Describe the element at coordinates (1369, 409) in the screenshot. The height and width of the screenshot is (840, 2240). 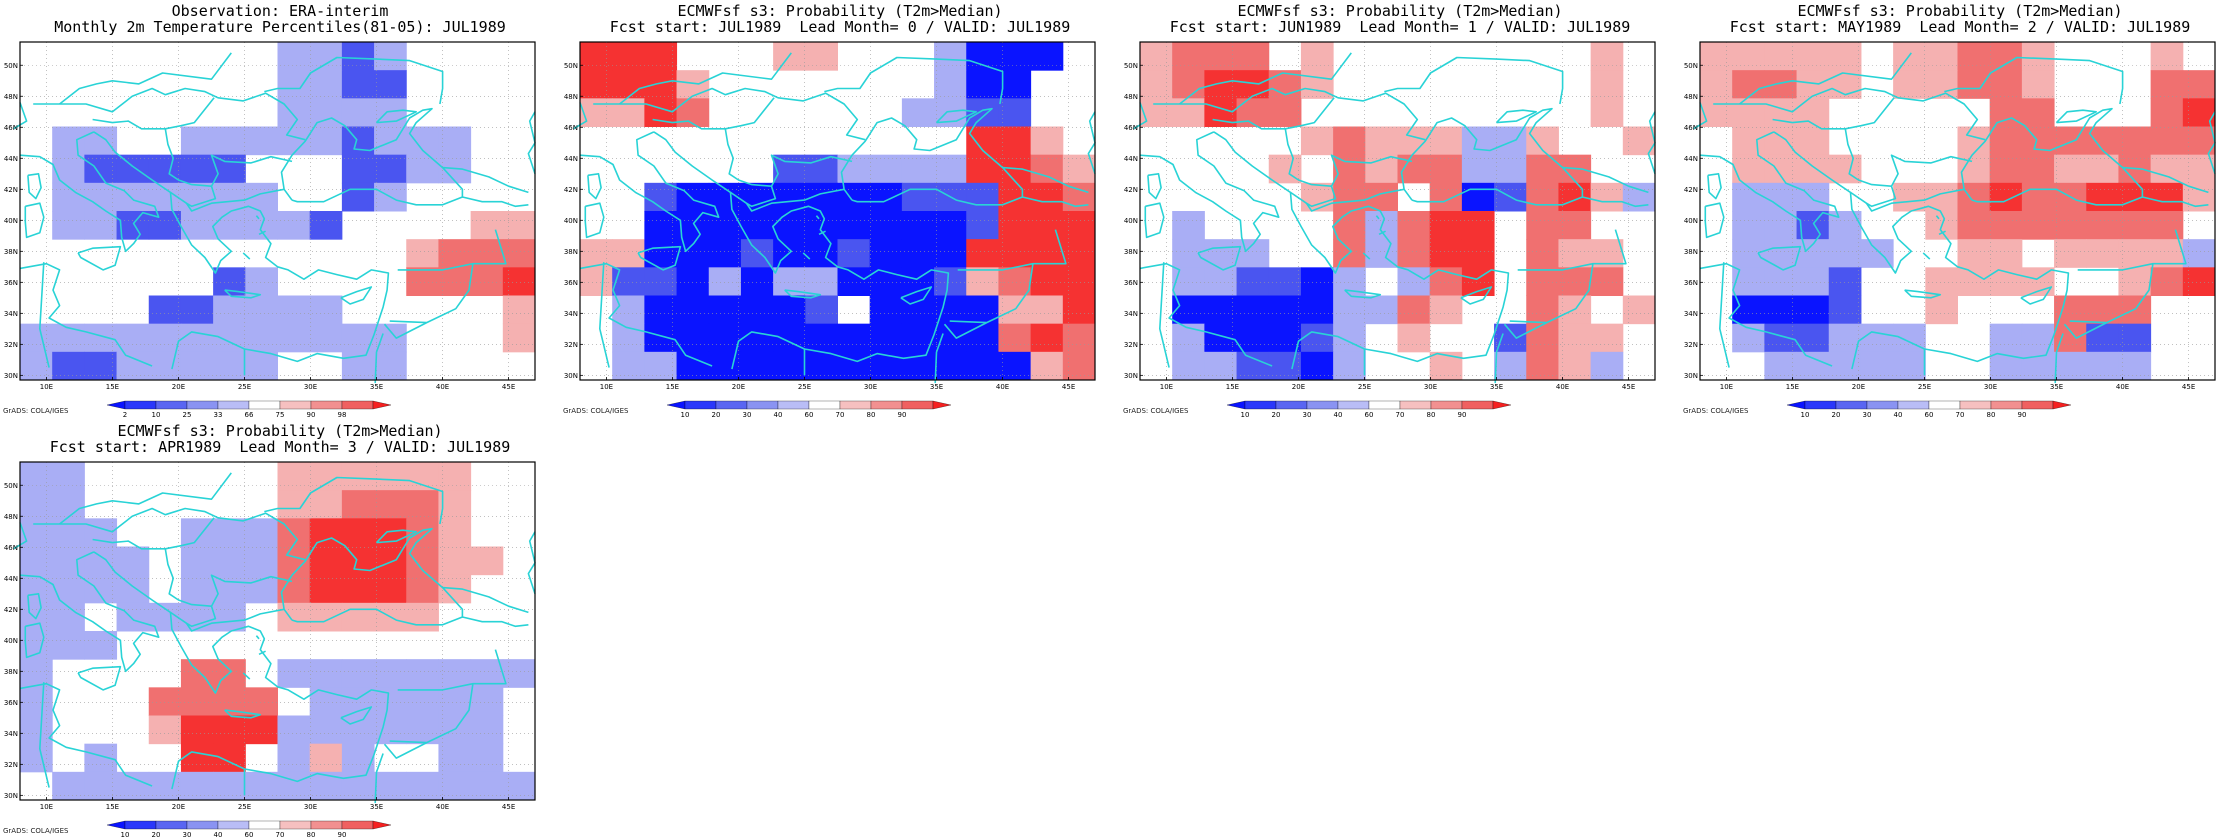
I see `colorbar: 10 20 30 40 60 70 80 90` at that location.